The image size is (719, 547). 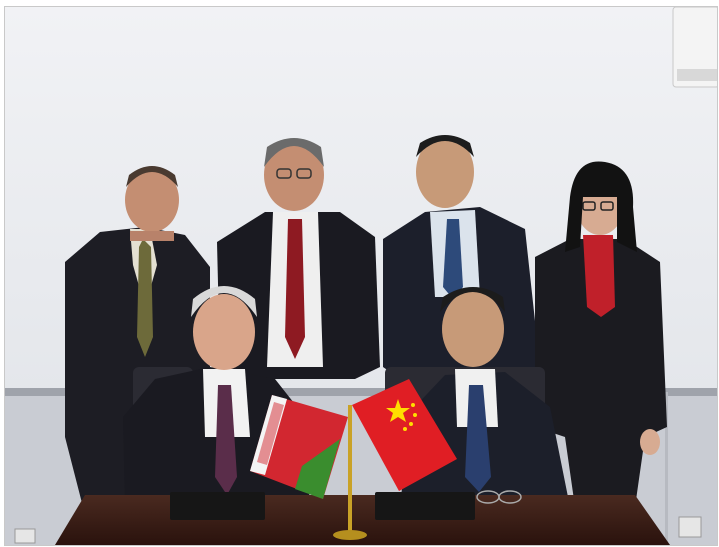 What do you see at coordinates (217, 506) in the screenshot?
I see `document-folder-left` at bounding box center [217, 506].